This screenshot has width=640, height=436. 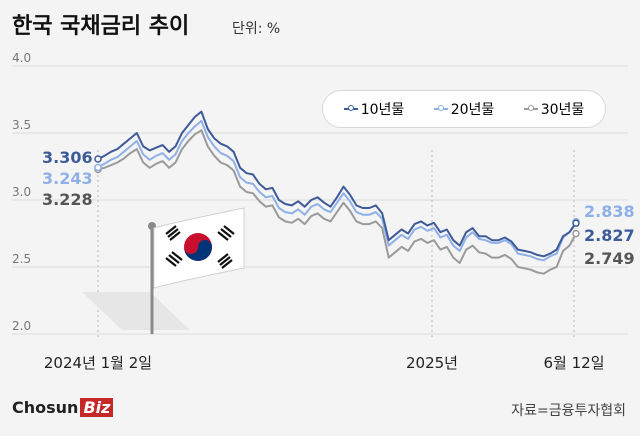 I want to click on x-tick-label: 2024년 1월 2일, so click(x=98, y=363).